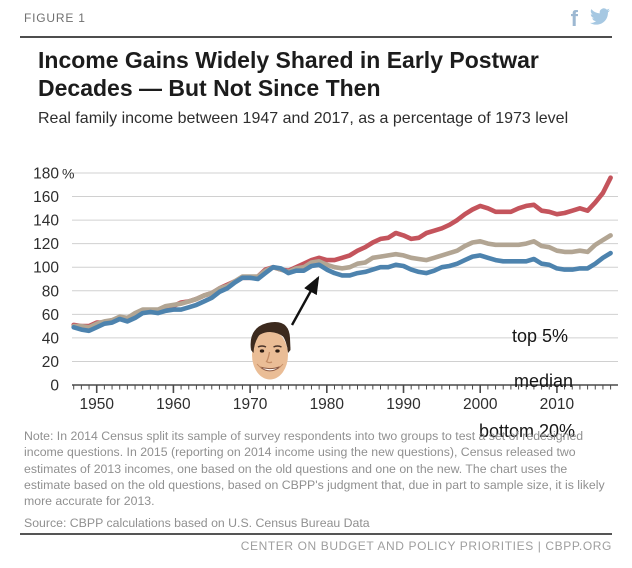  Describe the element at coordinates (51, 362) in the screenshot. I see `y-tick-label-20: 20` at that location.